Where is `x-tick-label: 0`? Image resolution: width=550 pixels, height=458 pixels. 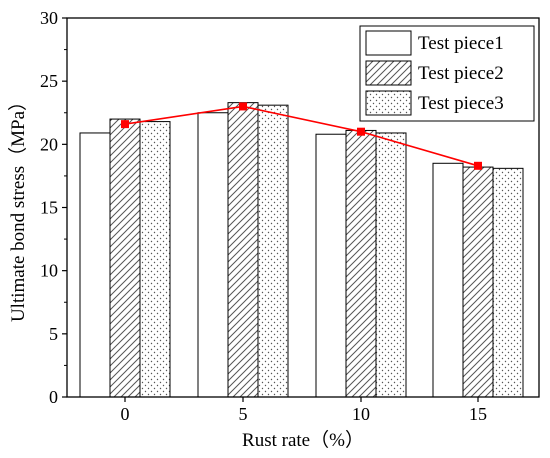
x-tick-label: 0 is located at coordinates (125, 414).